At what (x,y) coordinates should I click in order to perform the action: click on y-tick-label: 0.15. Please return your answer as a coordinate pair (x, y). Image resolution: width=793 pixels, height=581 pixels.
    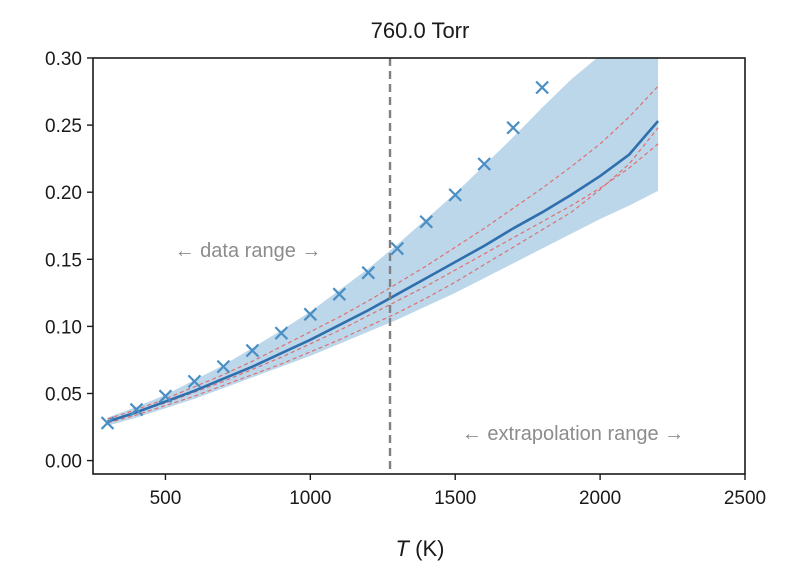
    Looking at the image, I should click on (63, 260).